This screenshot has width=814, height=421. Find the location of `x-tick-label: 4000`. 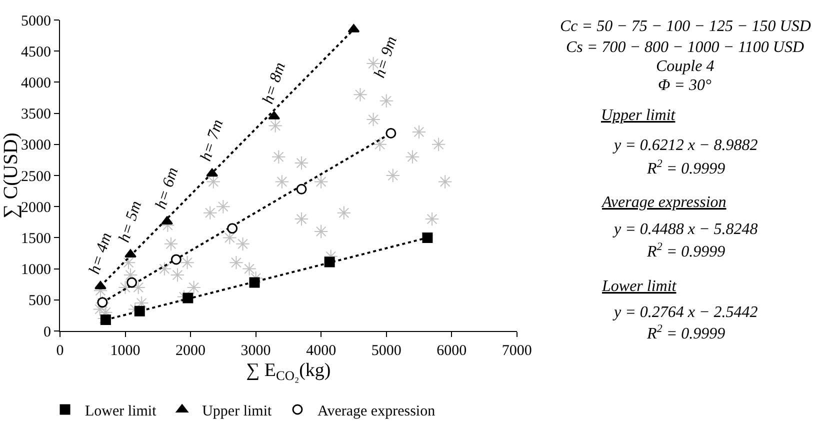

x-tick-label: 4000 is located at coordinates (321, 351).